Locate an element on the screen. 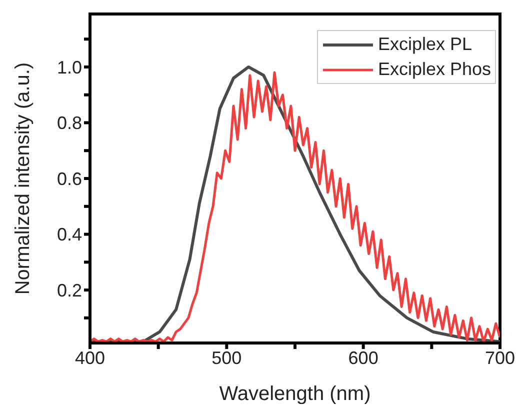  y-tick-label: 0.2 is located at coordinates (69, 290).